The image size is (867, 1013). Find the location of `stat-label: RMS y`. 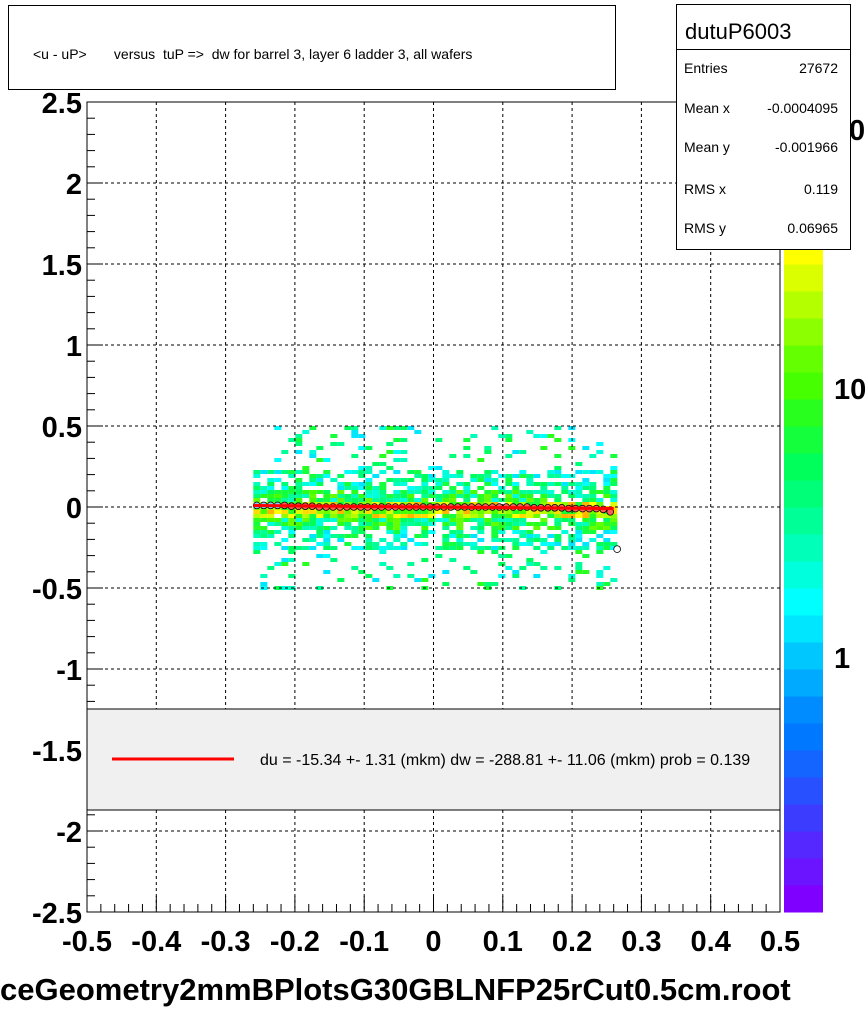

stat-label: RMS y is located at coordinates (705, 228).